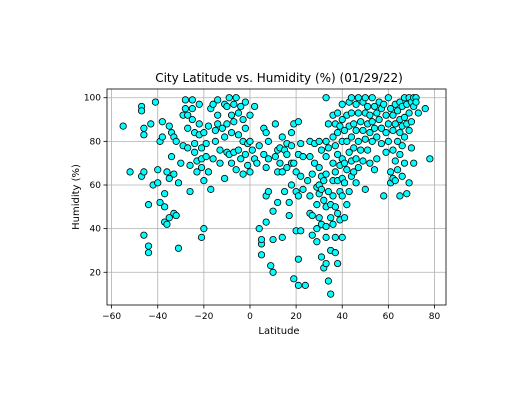 This screenshot has height=408, width=518. Describe the element at coordinates (157, 317) in the screenshot. I see `x-tick-label: −40` at that location.